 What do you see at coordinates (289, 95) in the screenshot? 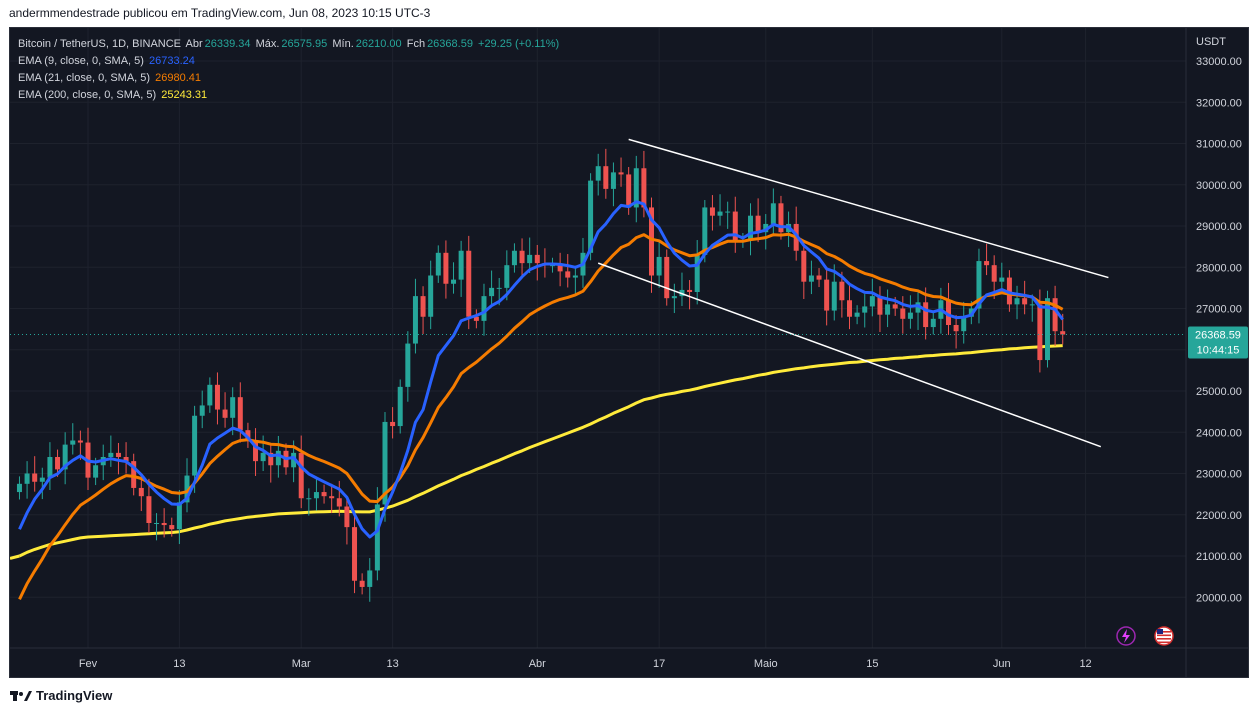
I see `ema200-legend: EMA (200, close, 0, SMA, 5) 25243.31` at bounding box center [289, 95].